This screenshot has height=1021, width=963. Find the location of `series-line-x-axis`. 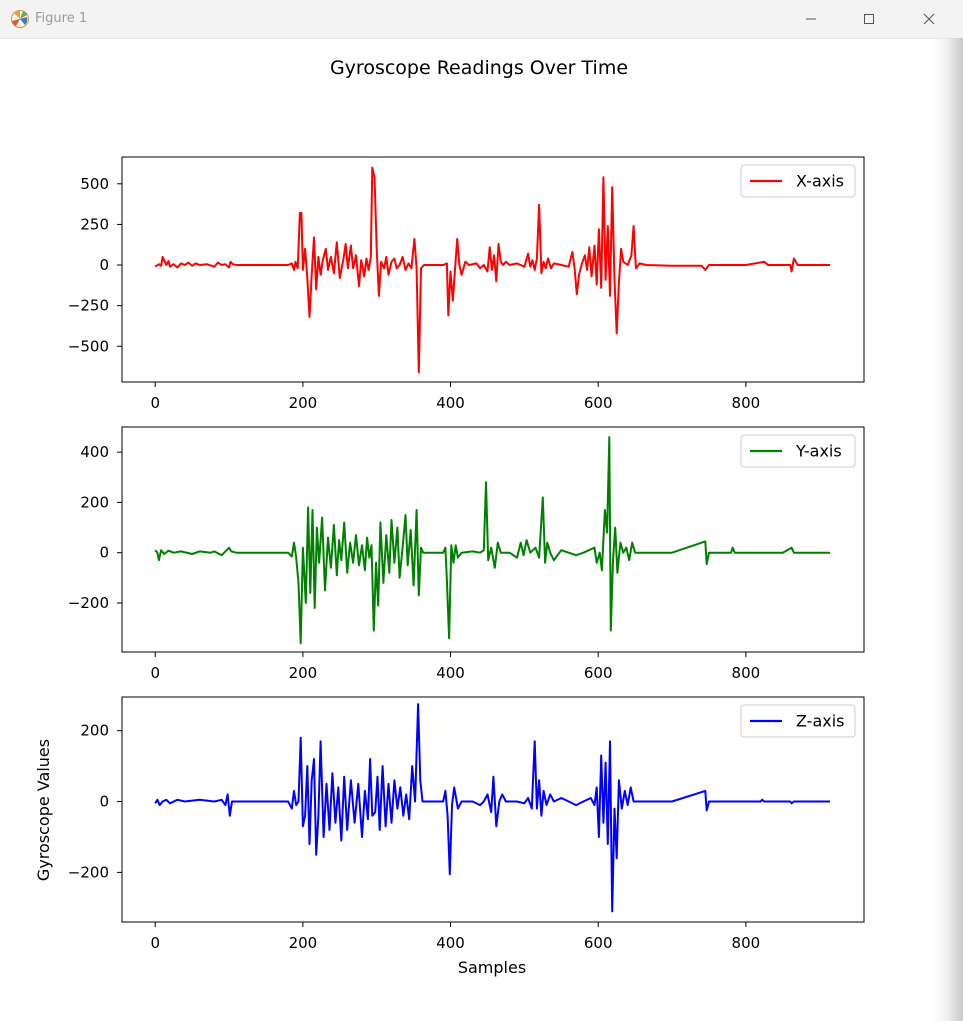

series-line-x-axis is located at coordinates (492, 270).